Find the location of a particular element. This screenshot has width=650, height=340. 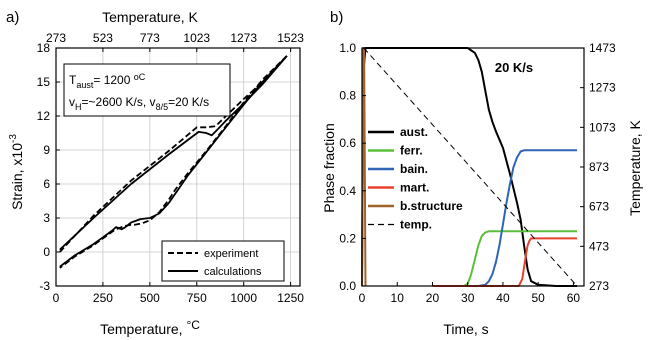

x-top-tick-label: 1273 is located at coordinates (243, 38).